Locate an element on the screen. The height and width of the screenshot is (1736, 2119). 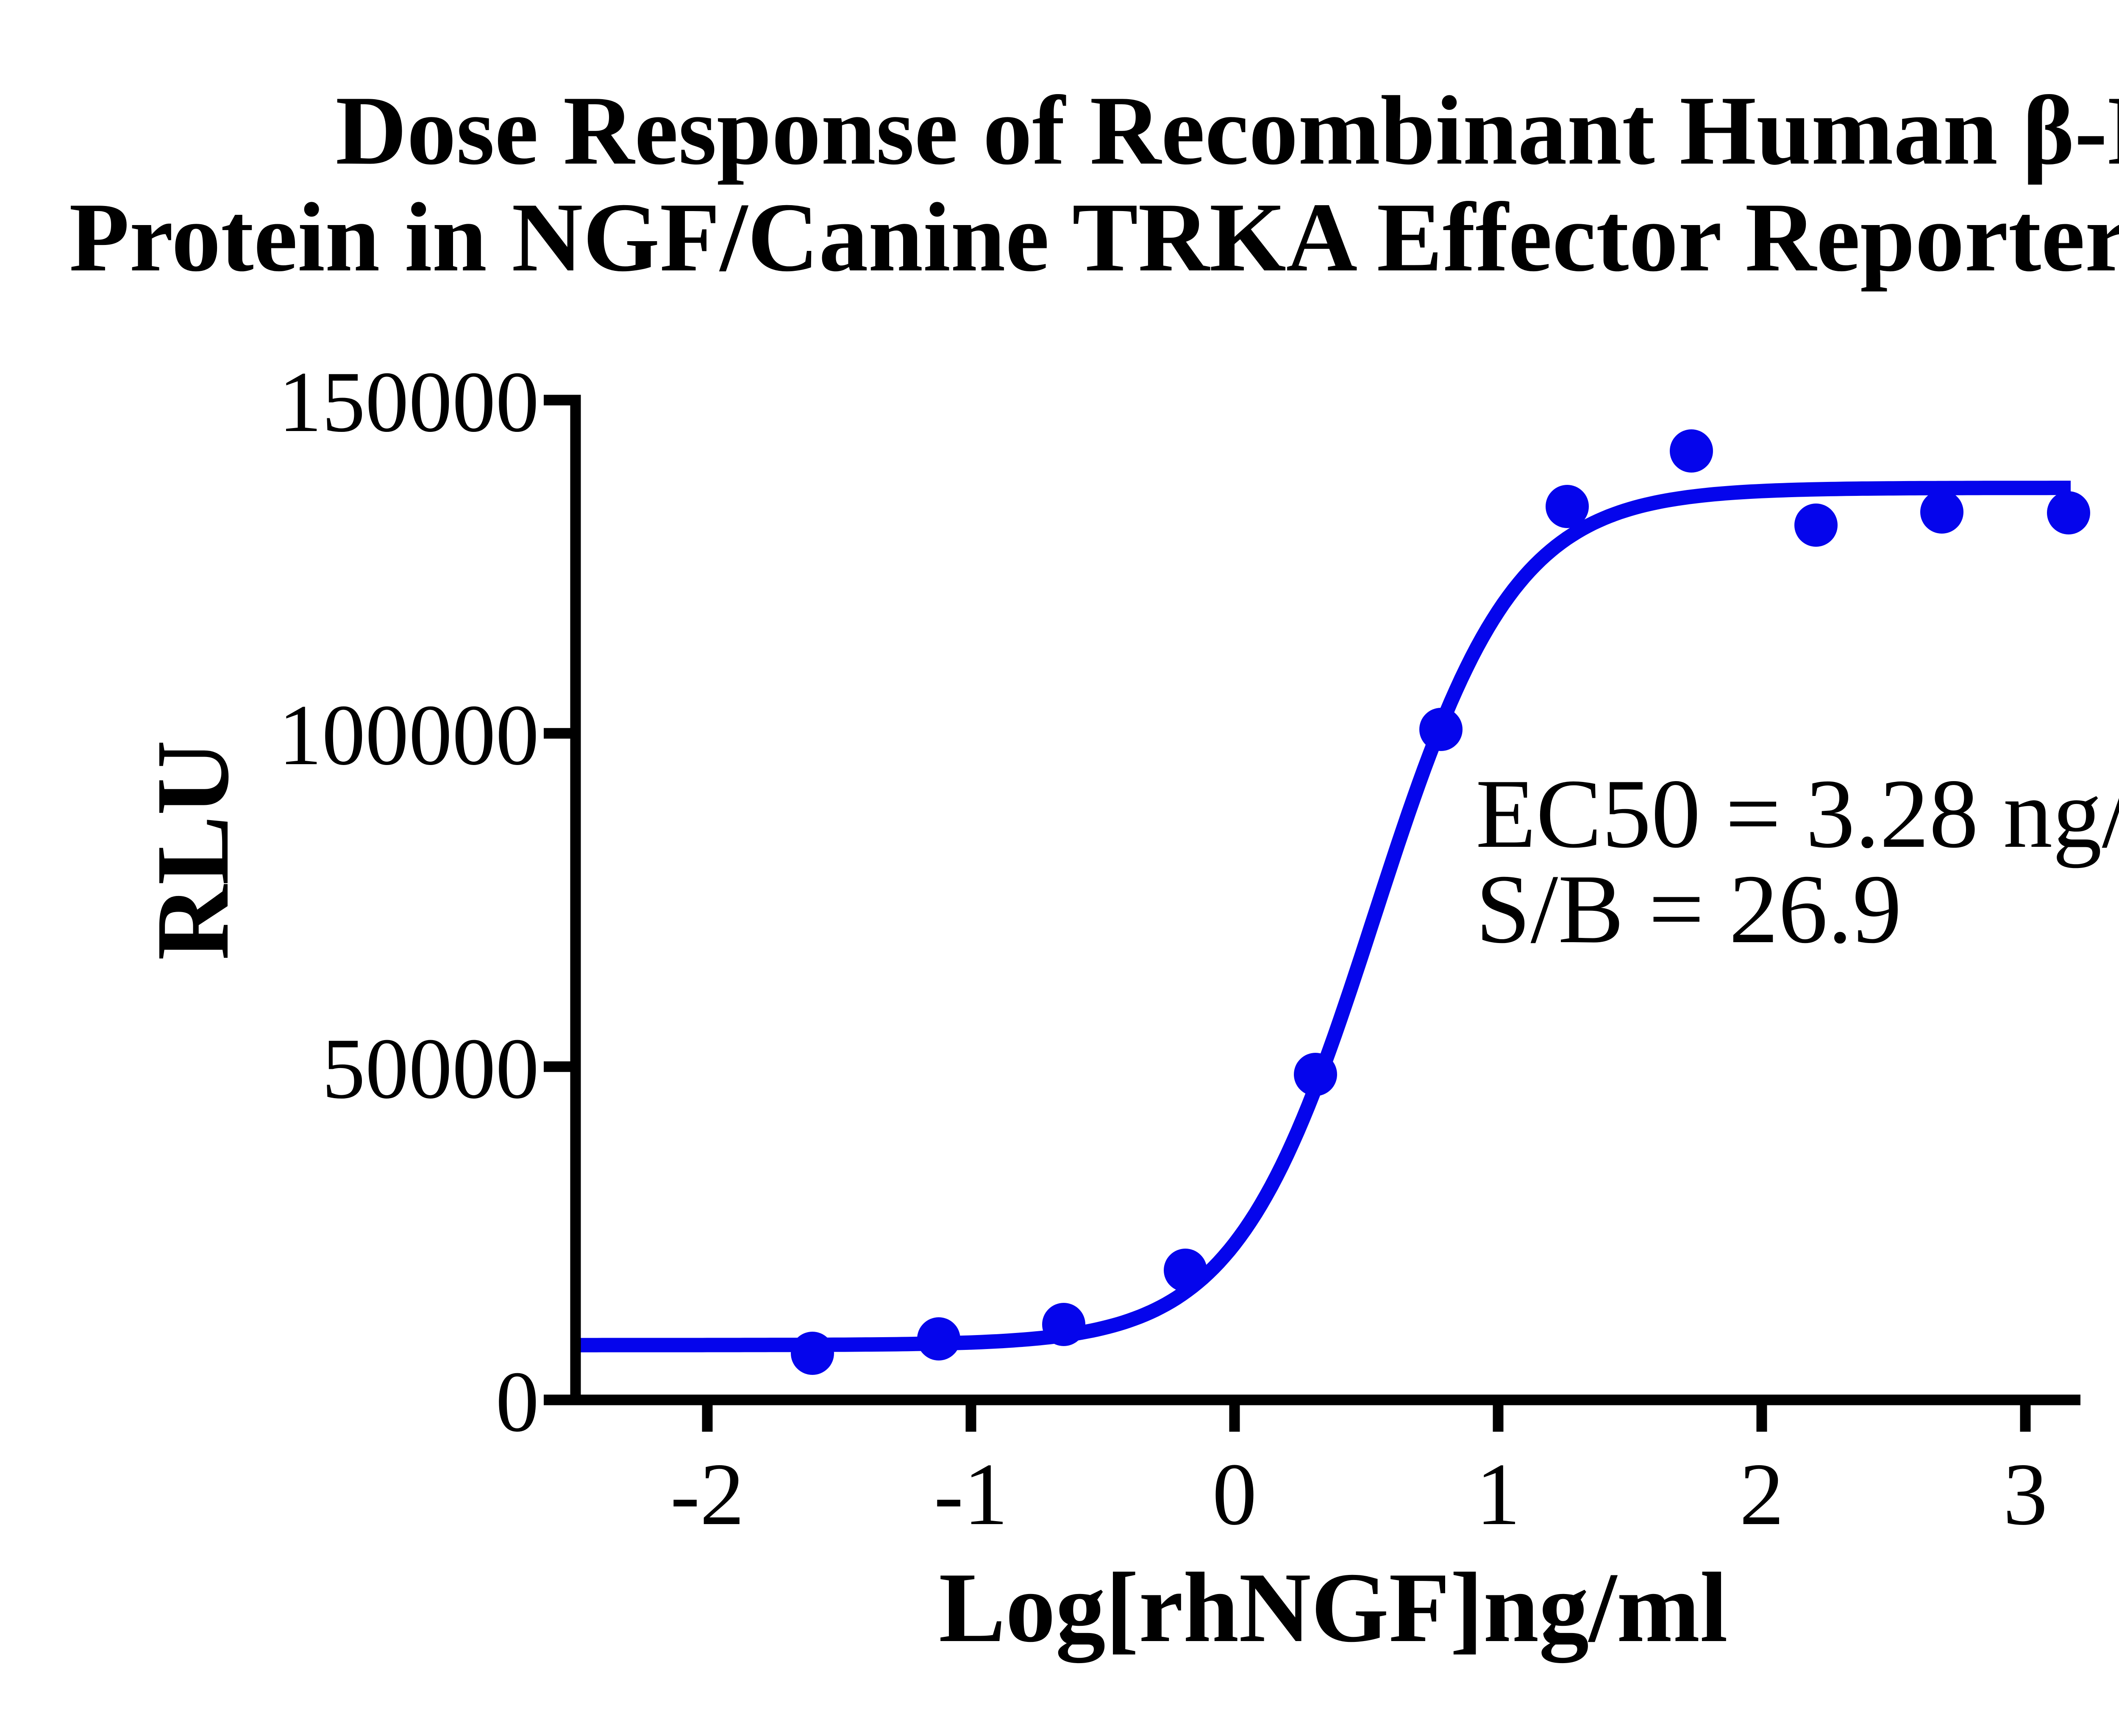
svg-text: EC50 = 3.28 ng/ml is located at coordinates (1798, 813).